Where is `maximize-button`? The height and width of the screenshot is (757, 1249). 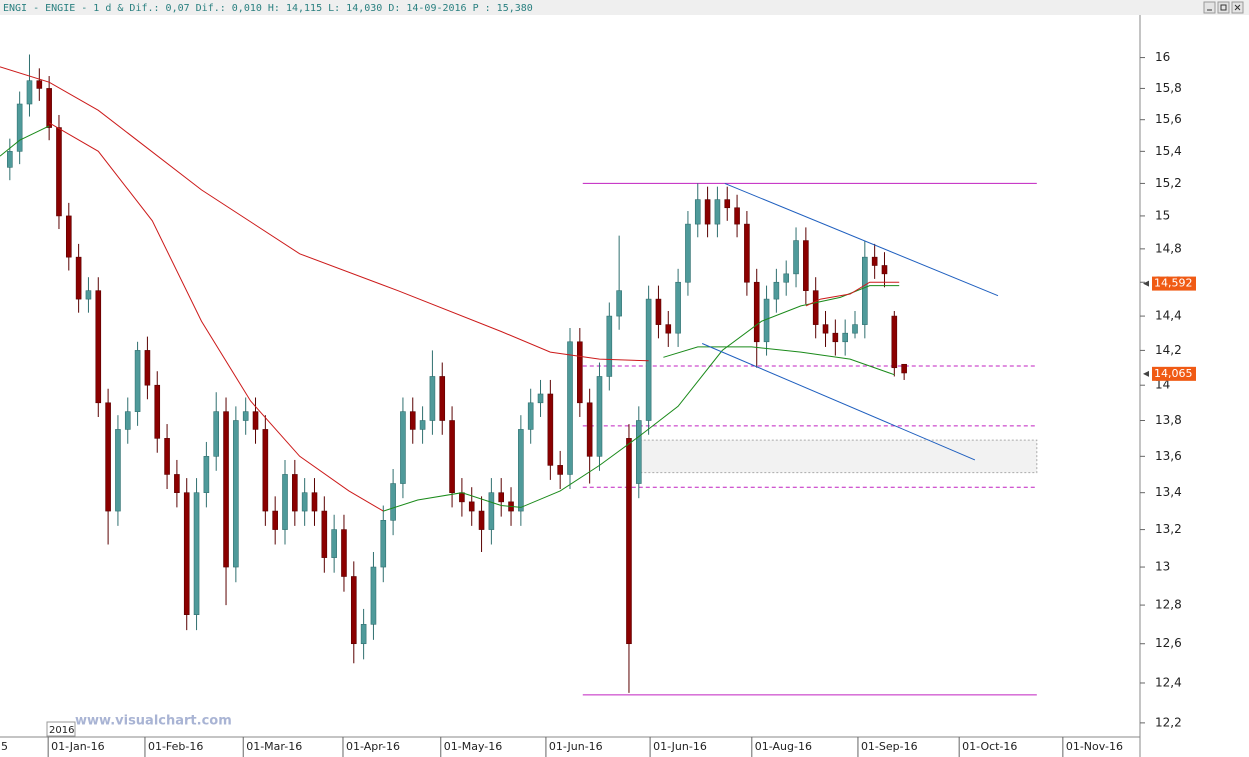 maximize-button is located at coordinates (1223, 7).